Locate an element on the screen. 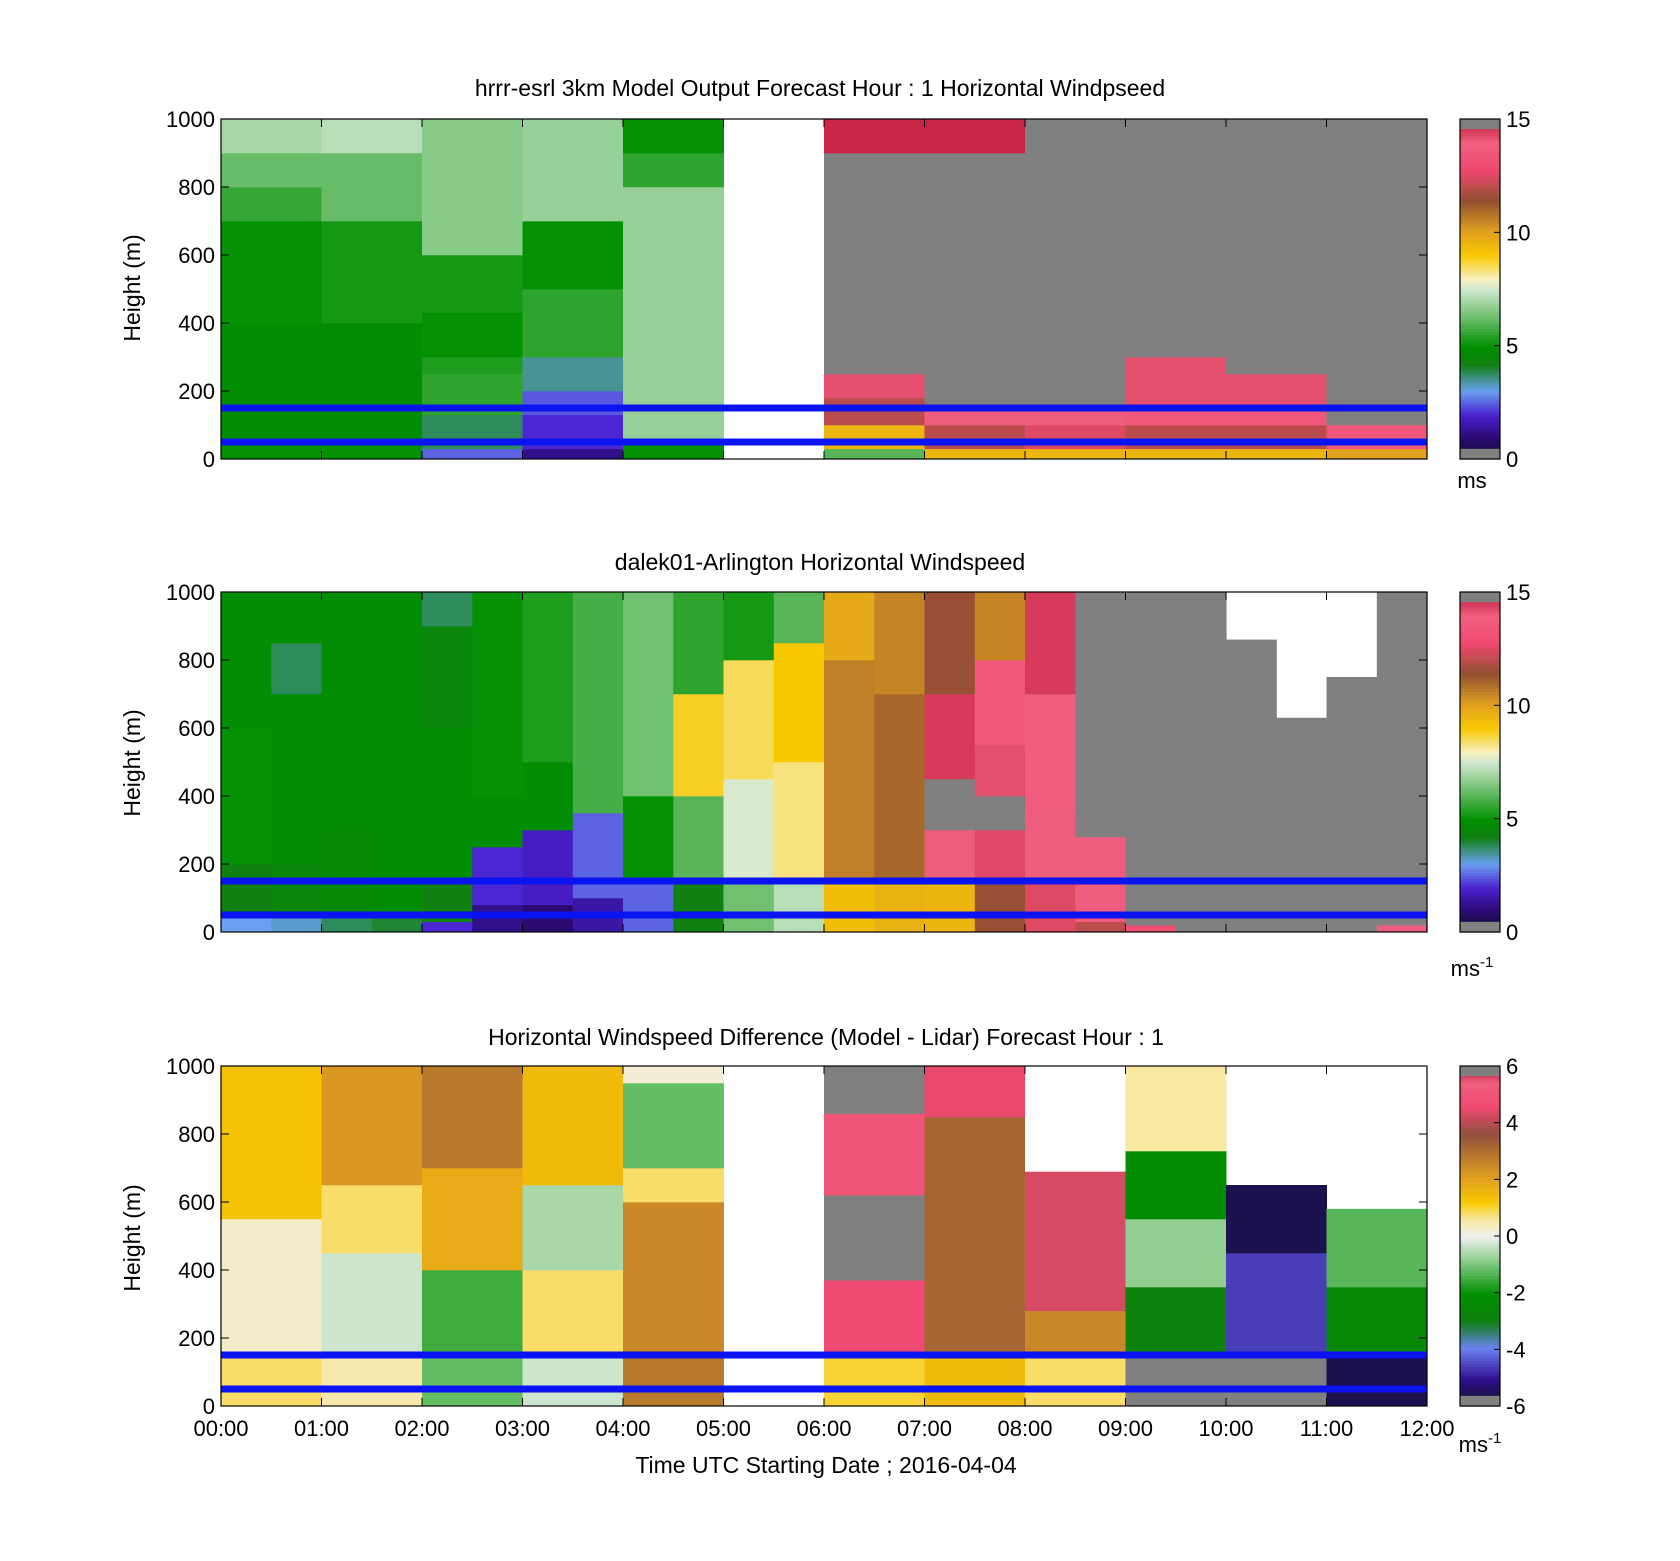  y-tick-label: 600 is located at coordinates (196, 255).